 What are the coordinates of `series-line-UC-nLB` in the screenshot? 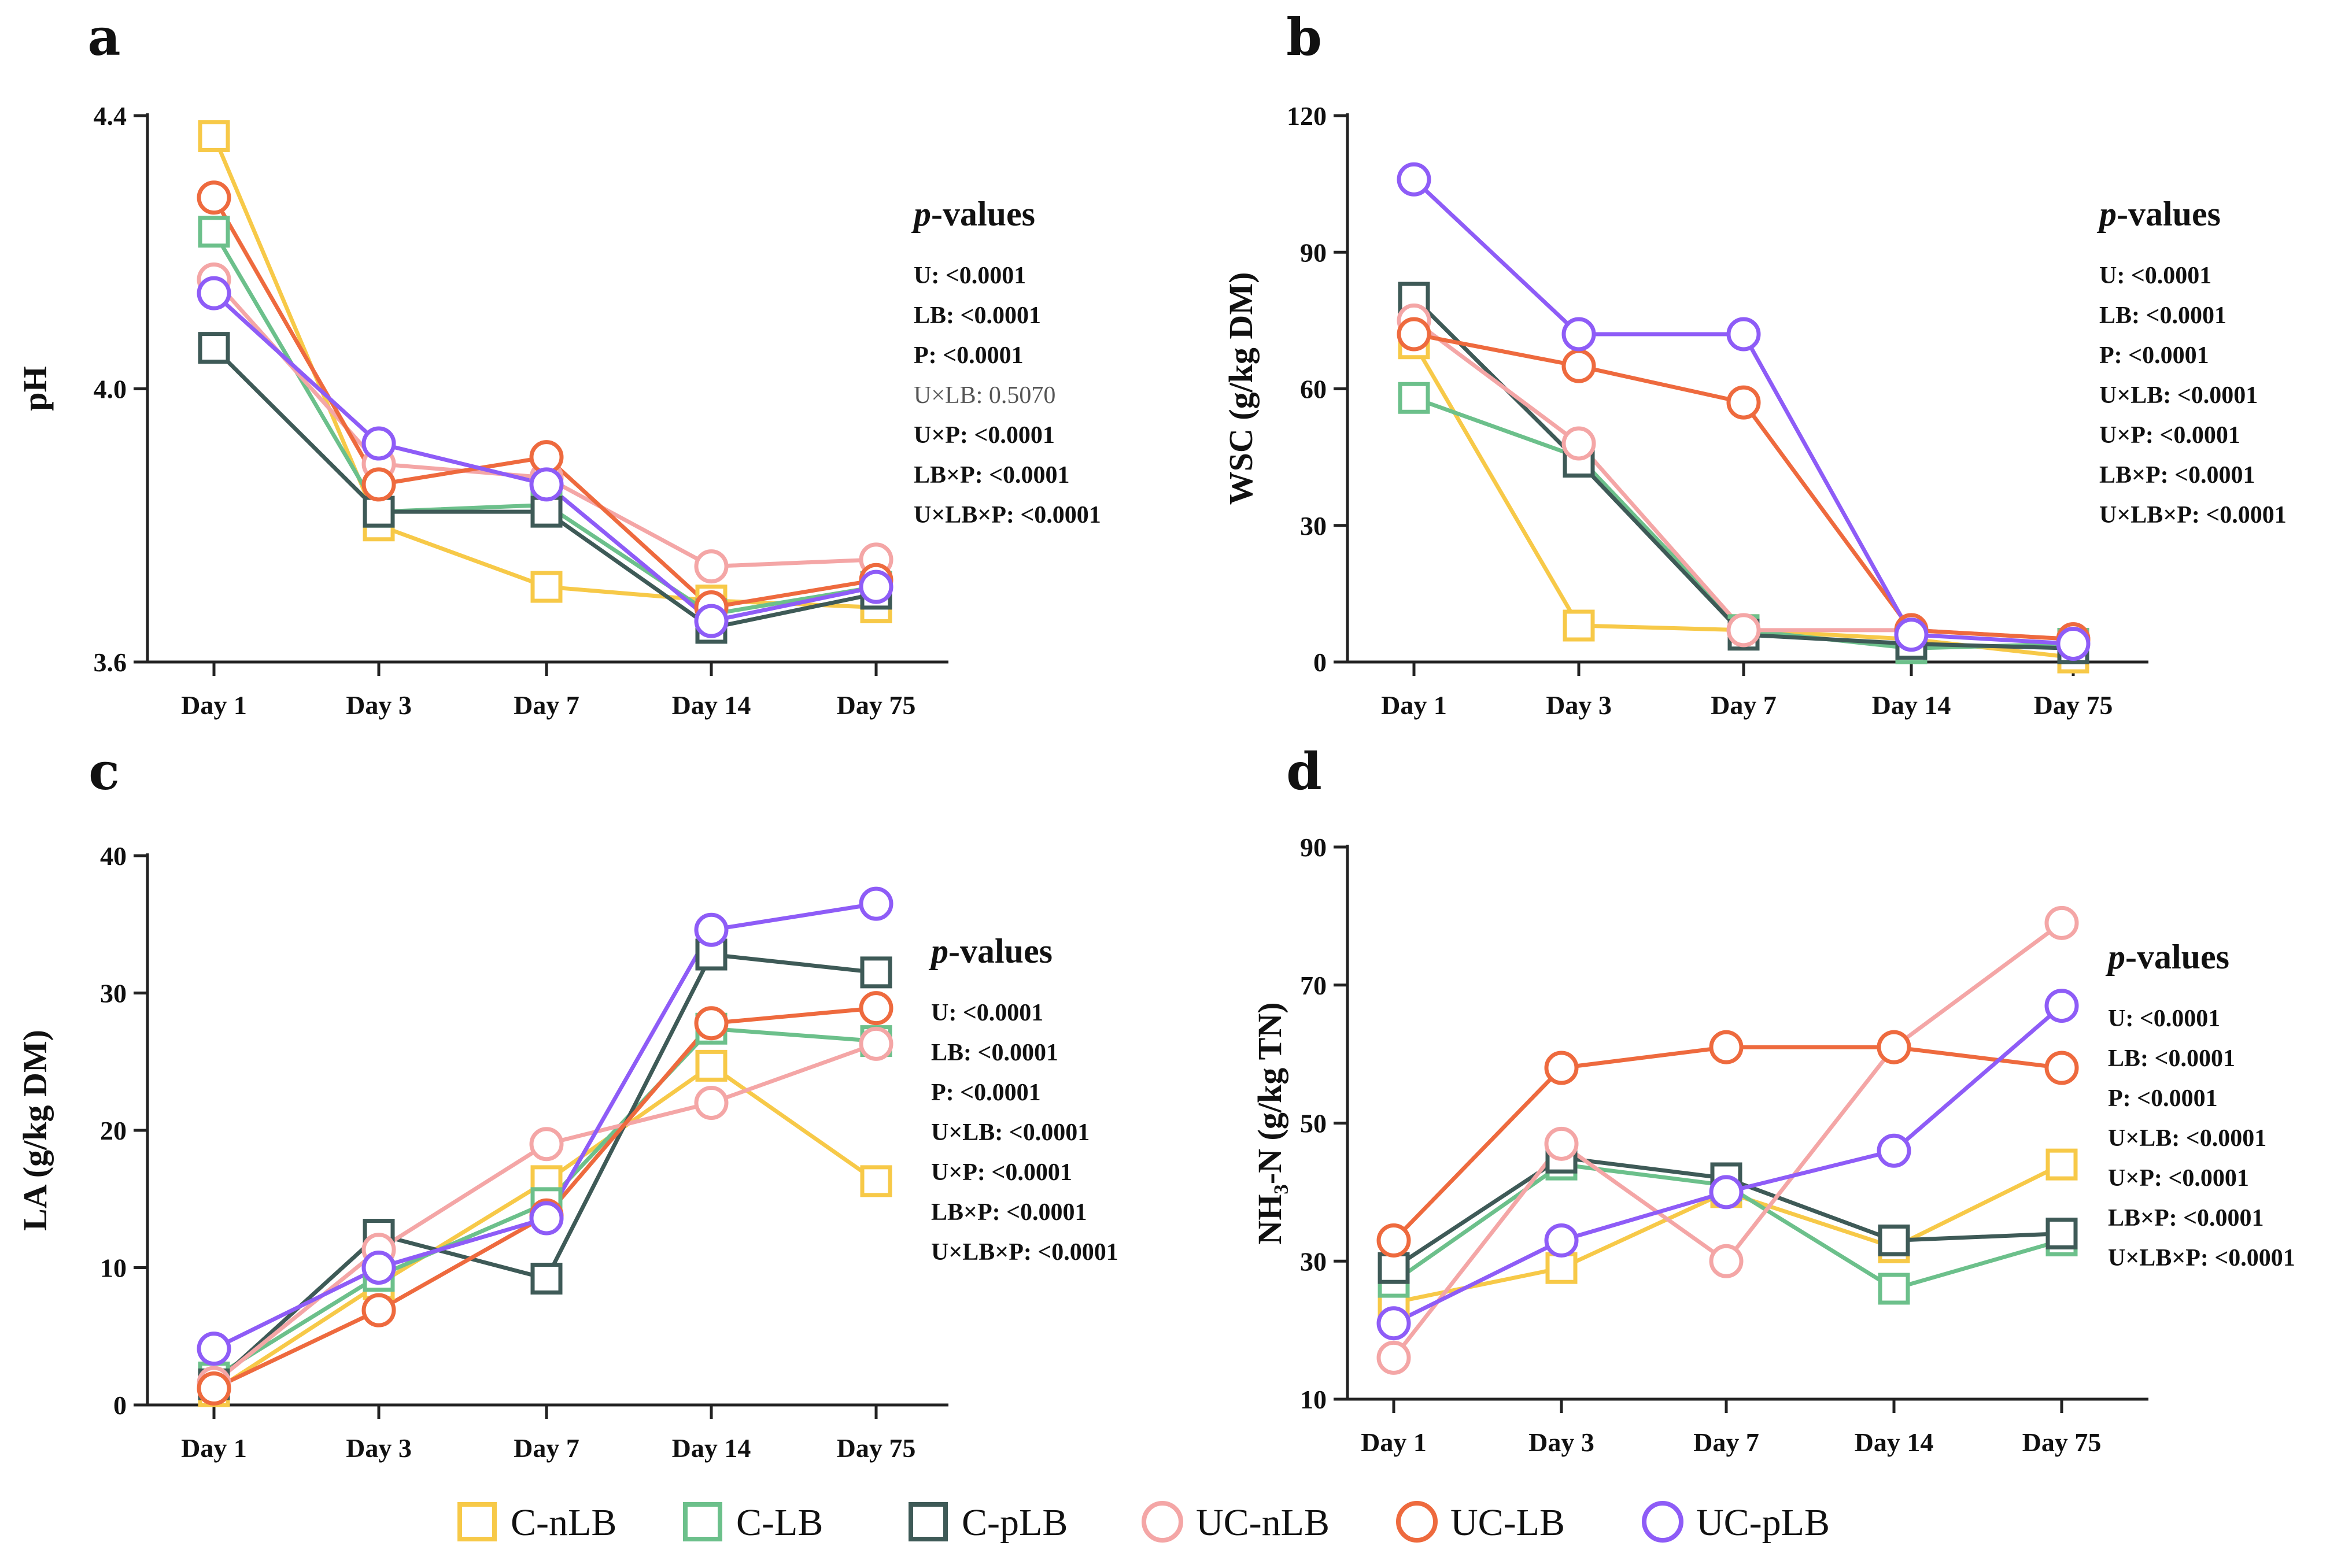 It's located at (1728, 1140).